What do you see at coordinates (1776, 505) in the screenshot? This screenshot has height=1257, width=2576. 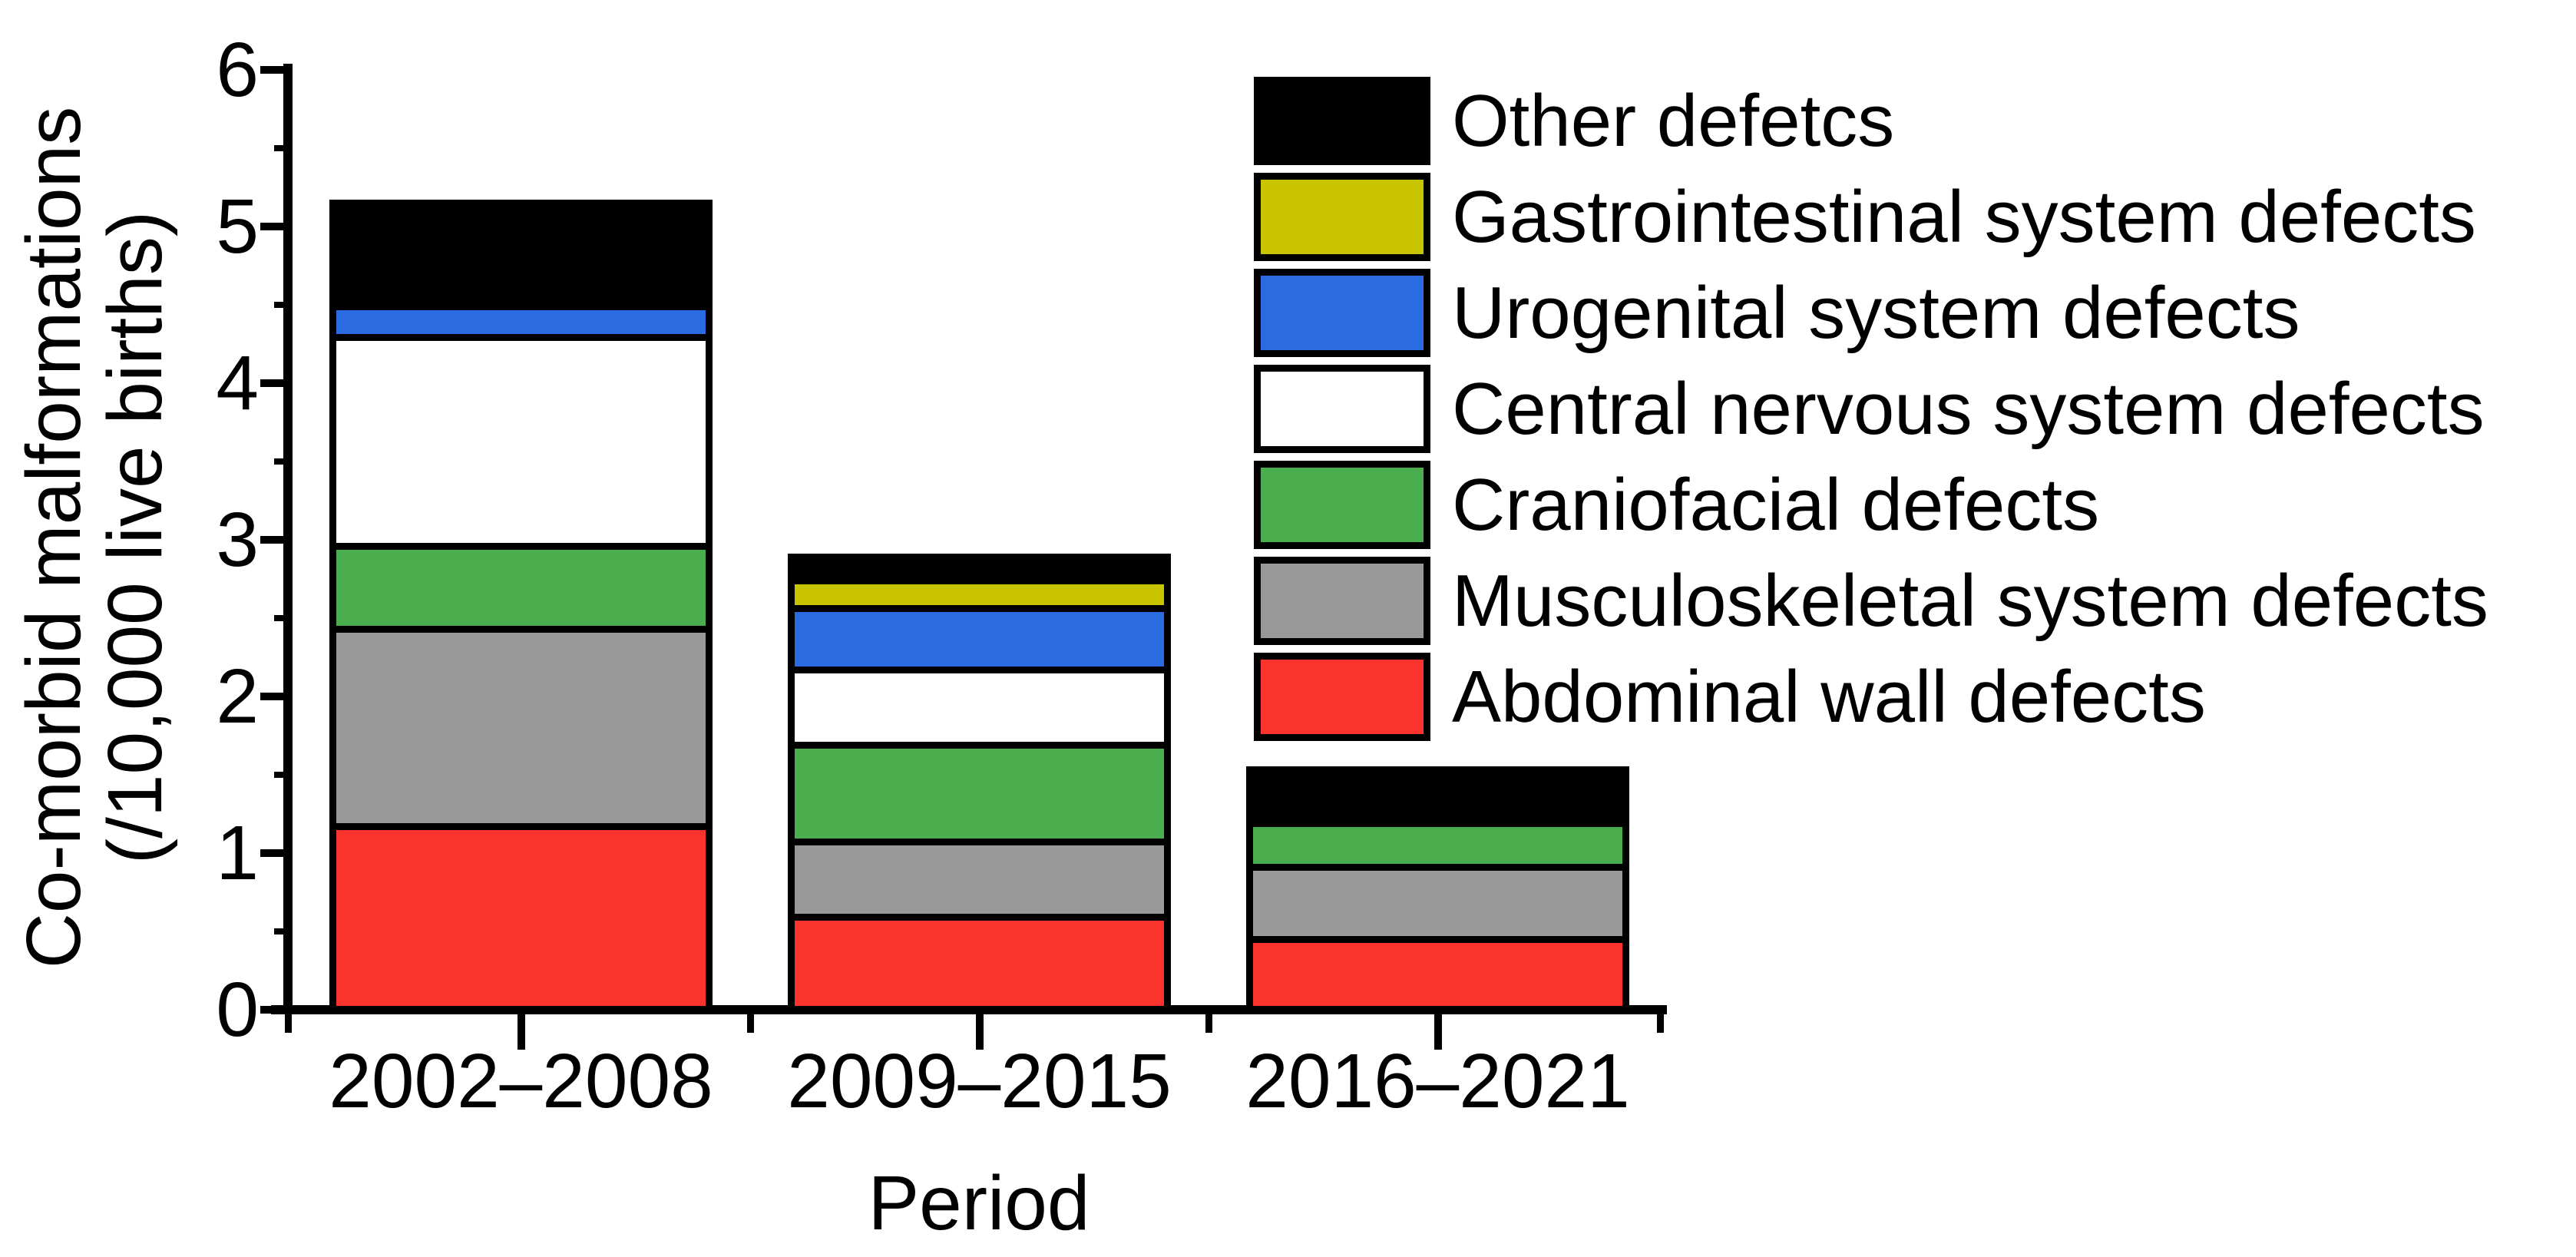 I see `legend-label: Craniofacial defects` at bounding box center [1776, 505].